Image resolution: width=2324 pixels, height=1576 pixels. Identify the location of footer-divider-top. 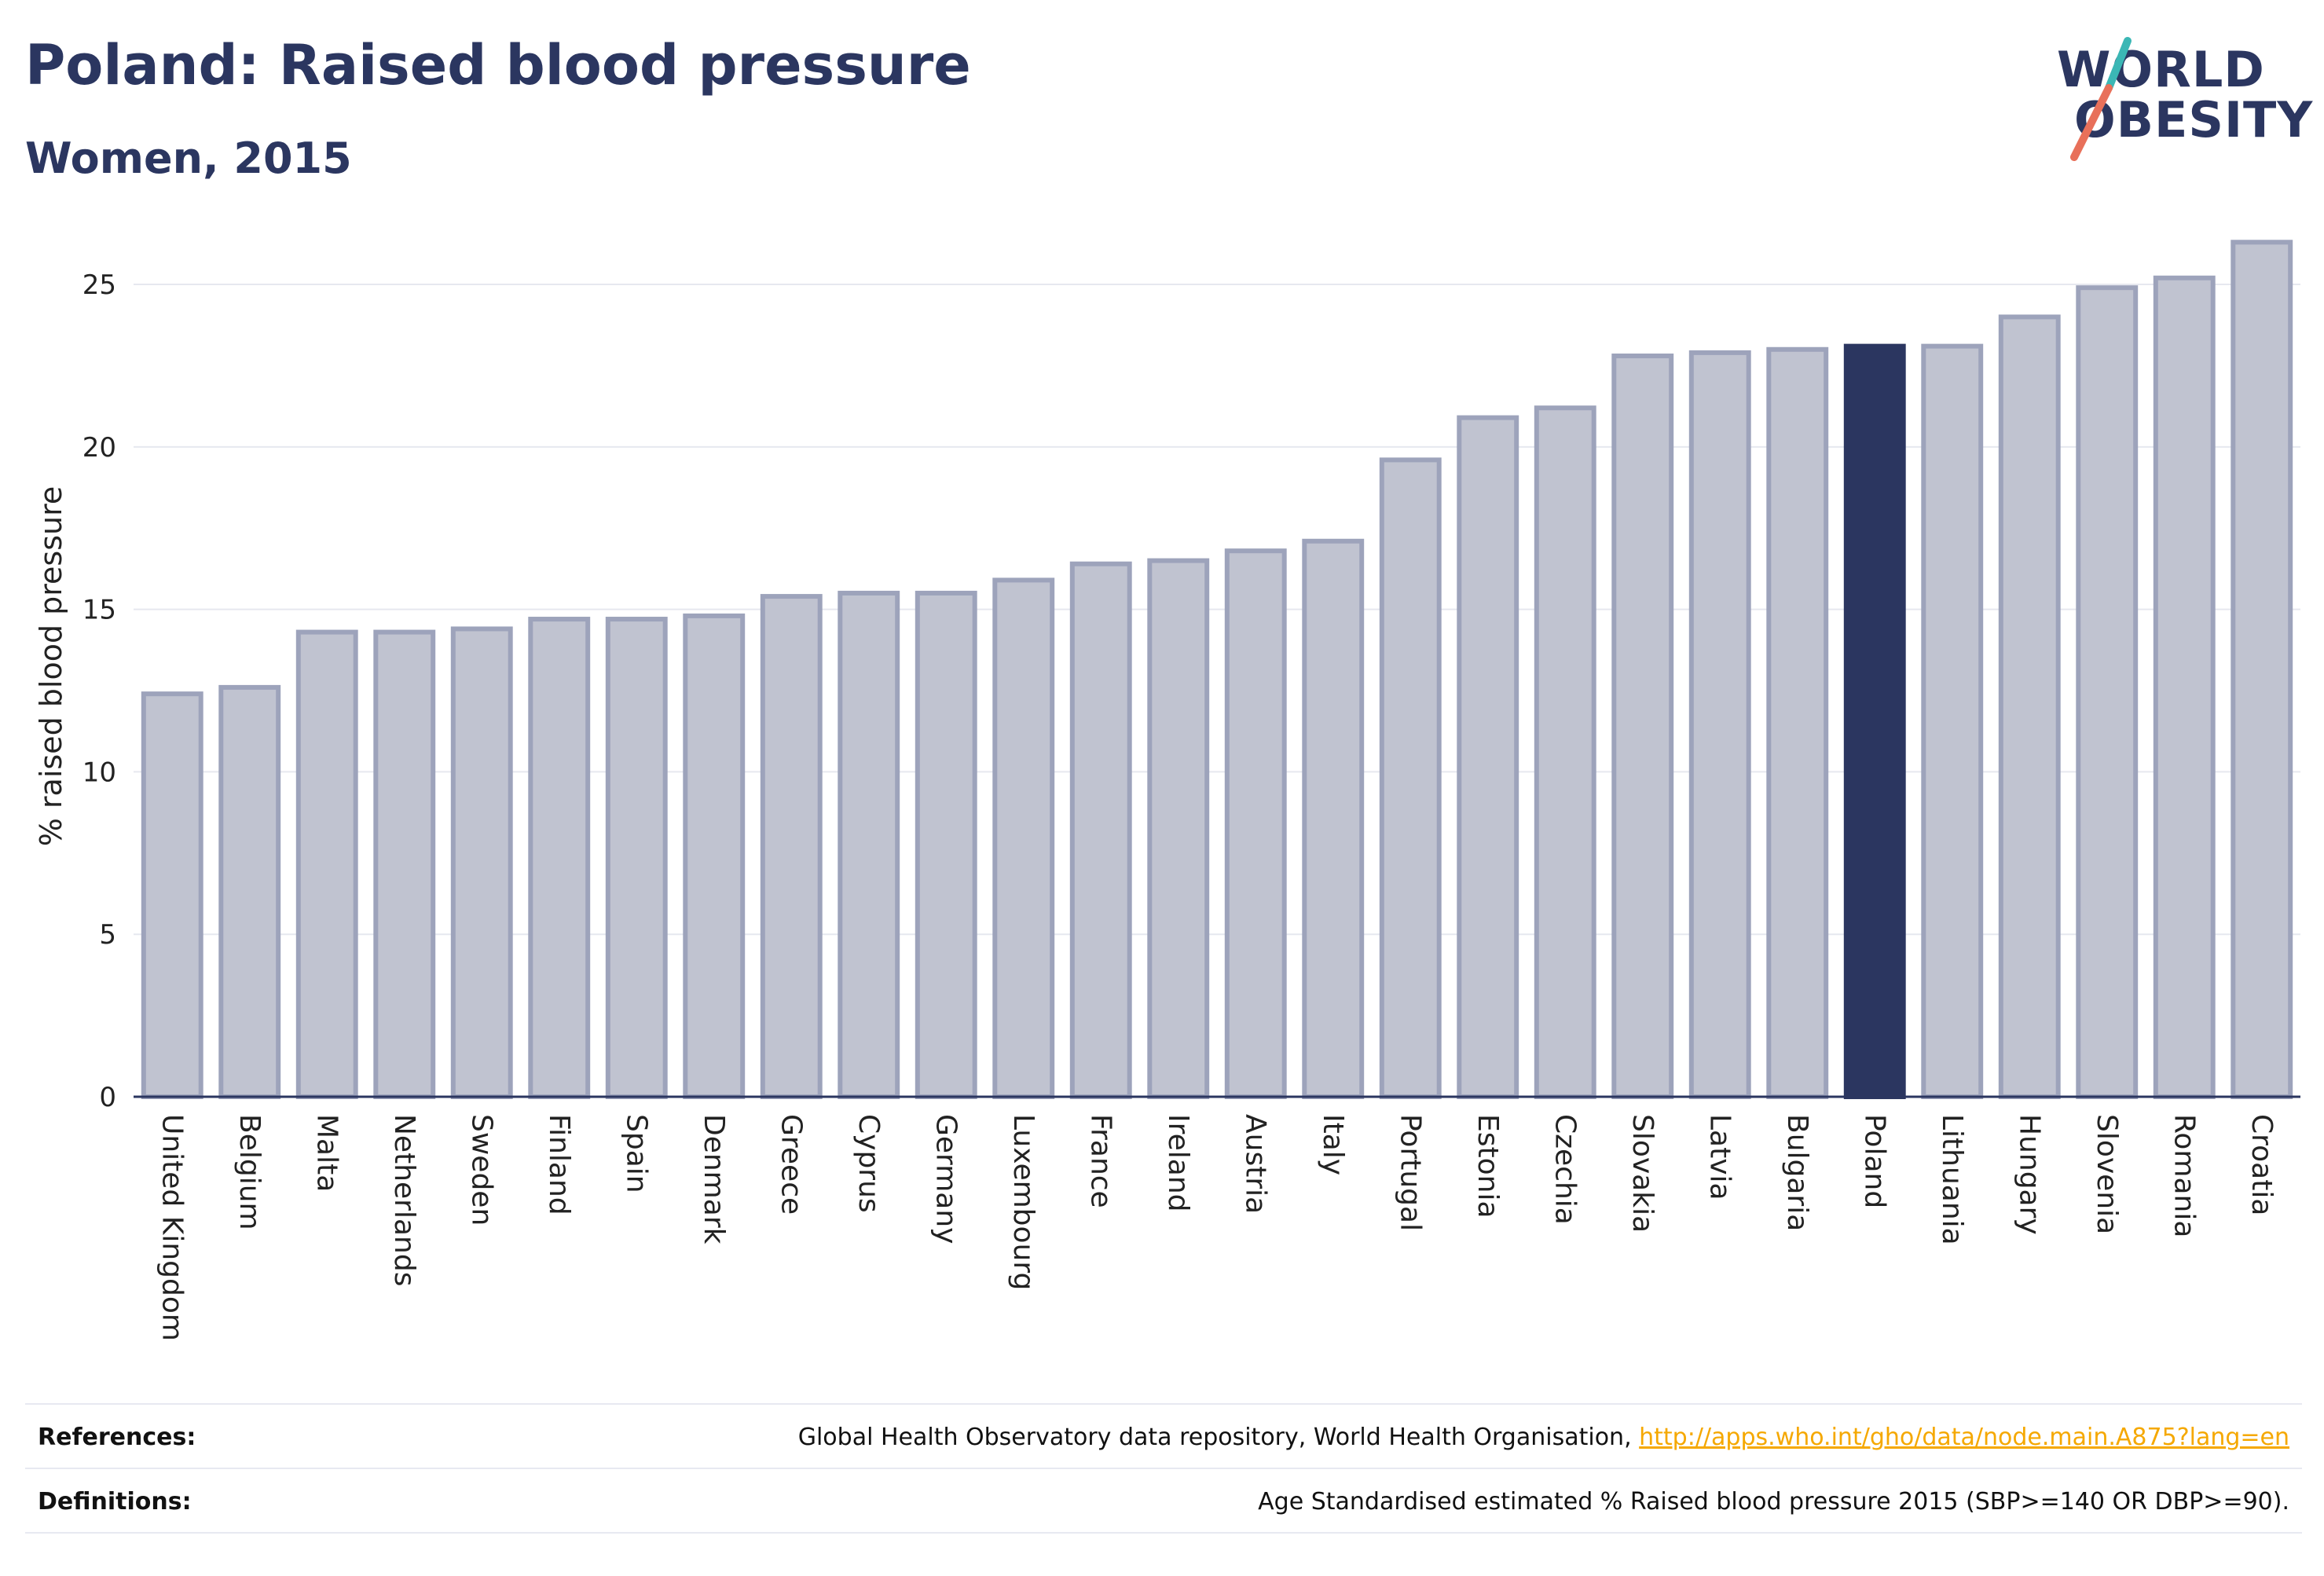
(1163, 1404).